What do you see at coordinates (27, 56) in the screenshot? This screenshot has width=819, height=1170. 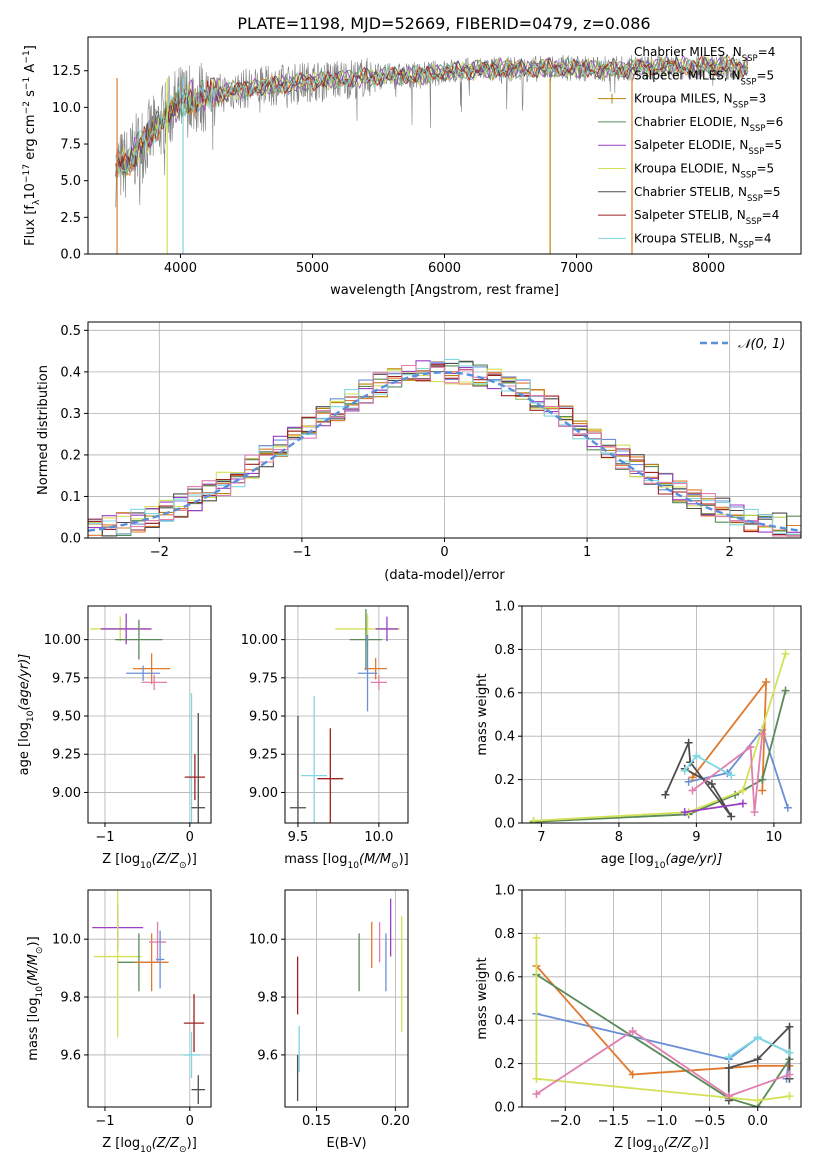 I see `y-axis-label-part: −1` at bounding box center [27, 56].